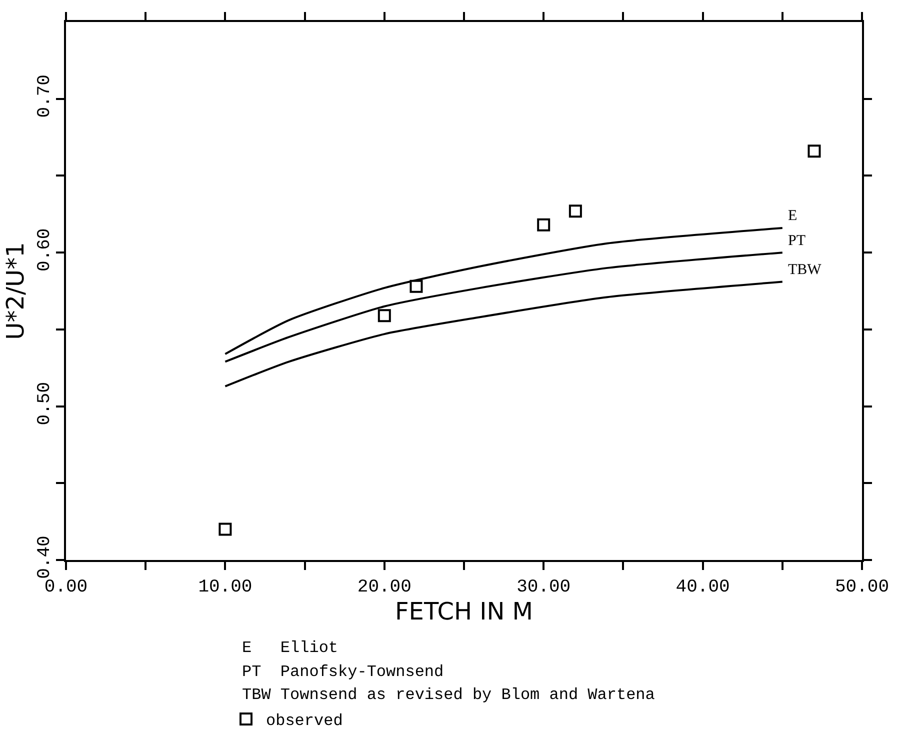 The image size is (914, 750). I want to click on x-tick-label: 40.00, so click(703, 588).